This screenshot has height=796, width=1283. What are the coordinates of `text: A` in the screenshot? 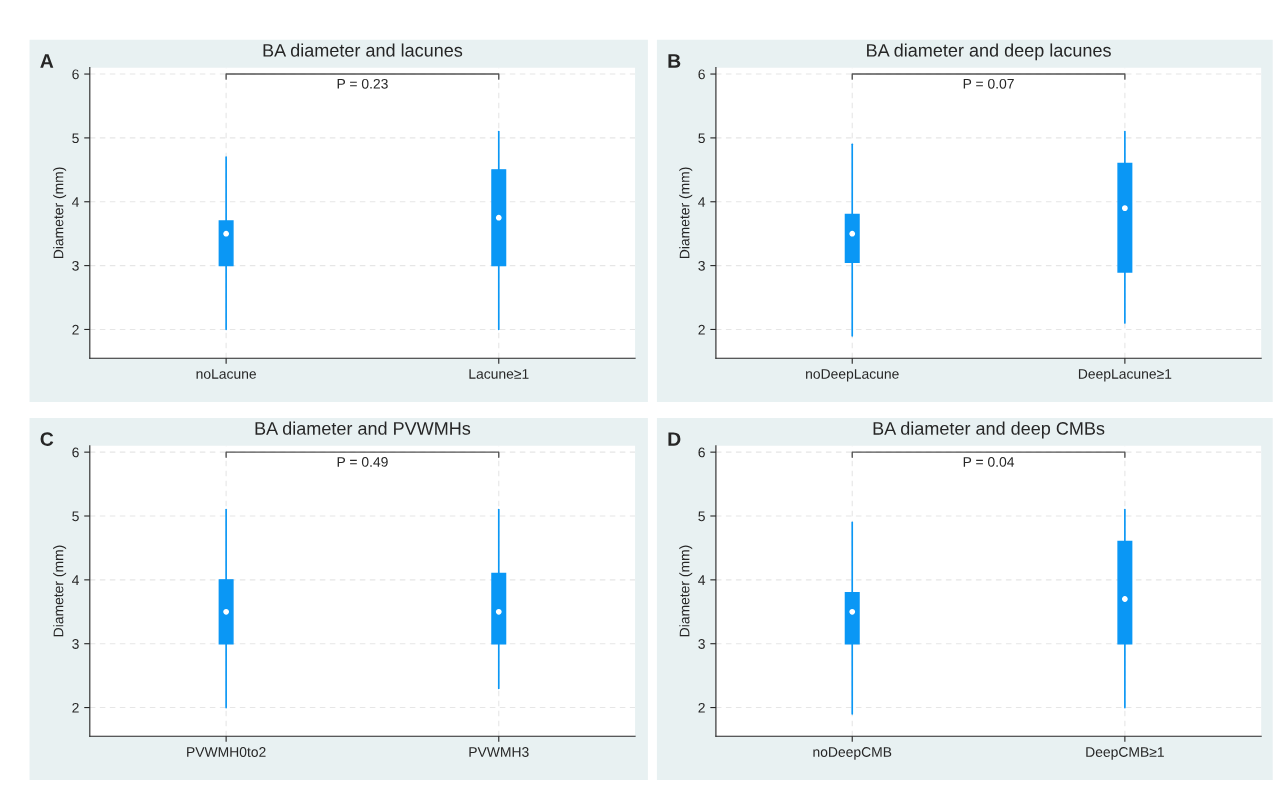 It's located at (47, 61).